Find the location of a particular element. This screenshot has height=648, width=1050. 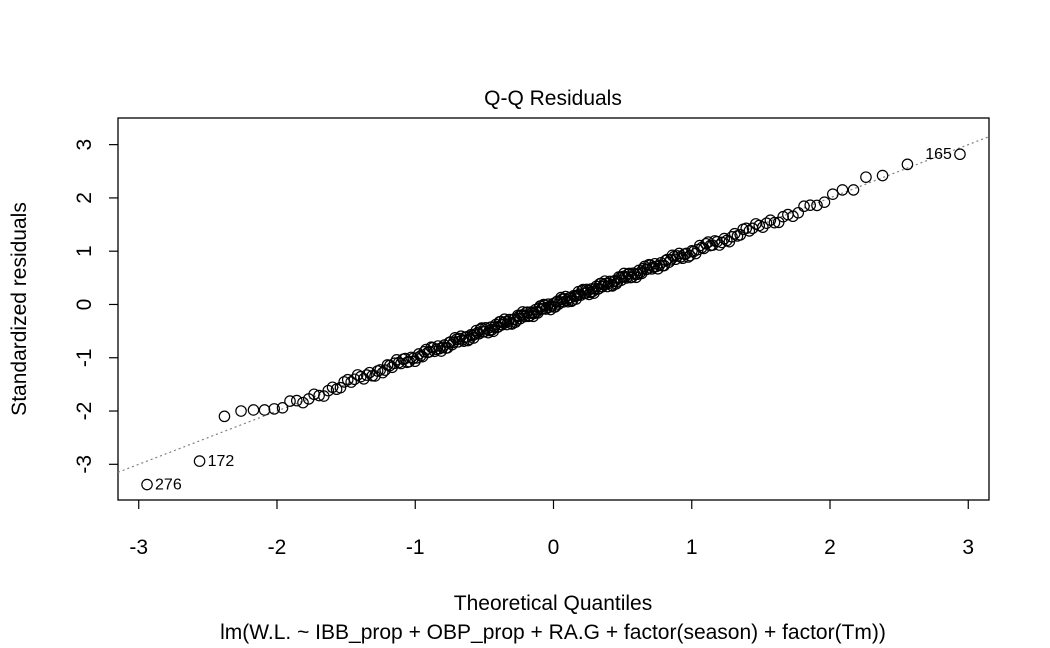

point-label: 276 is located at coordinates (168, 485).